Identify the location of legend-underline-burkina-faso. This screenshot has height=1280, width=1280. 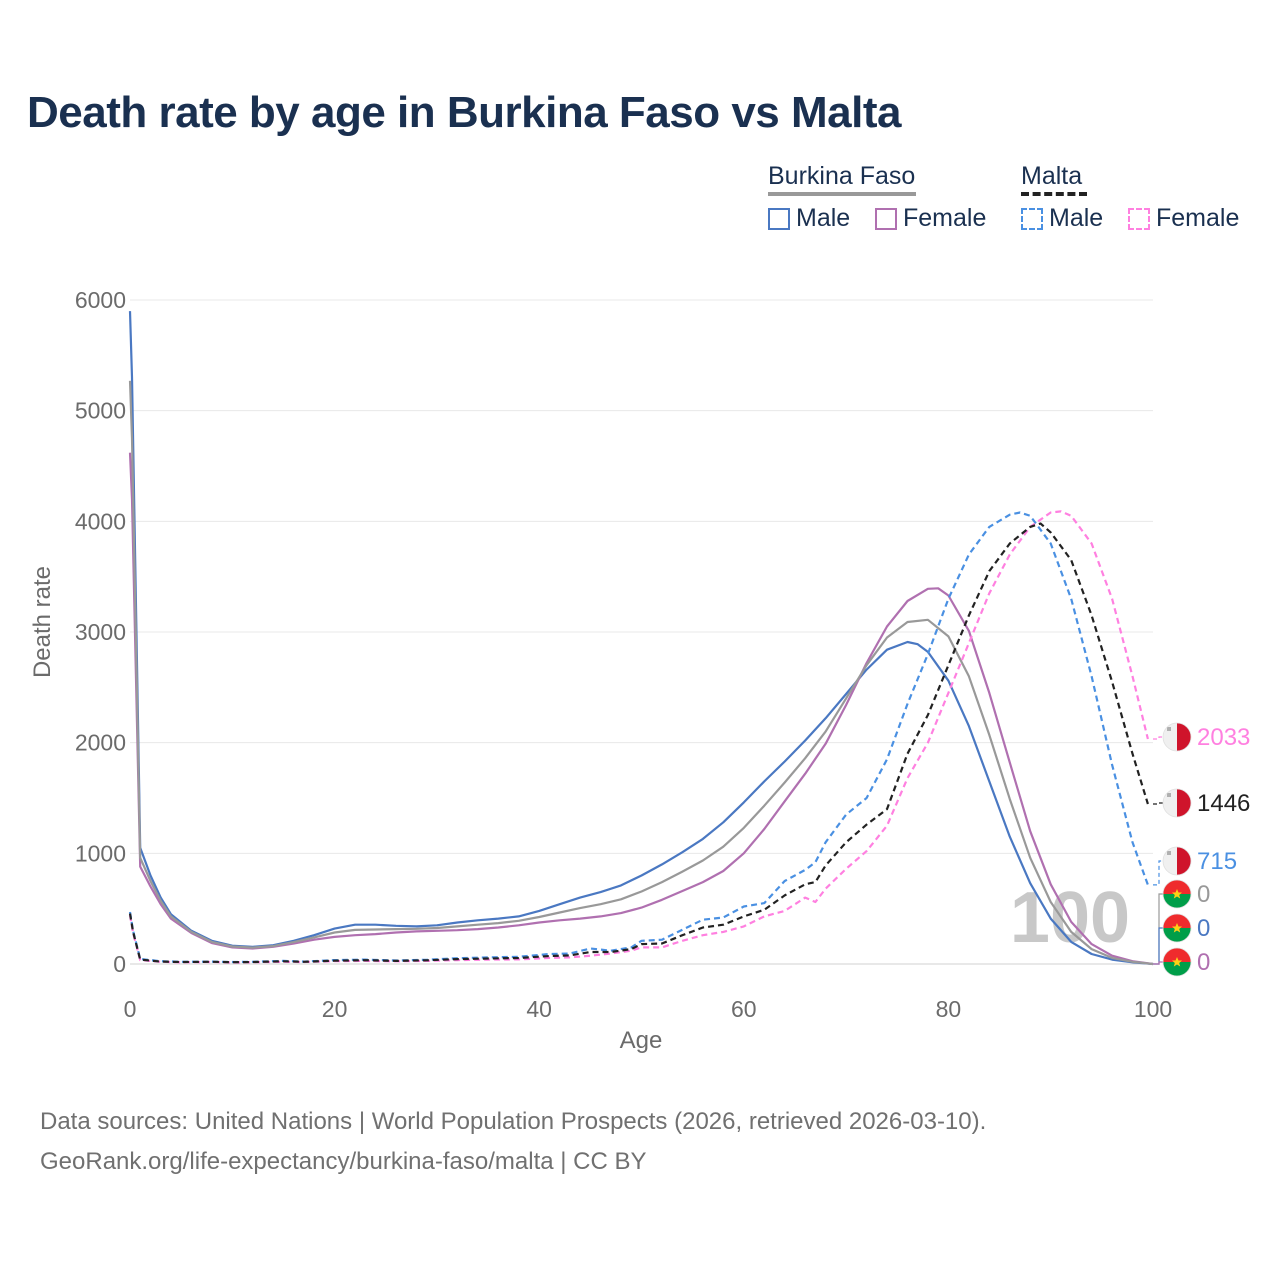
(842, 194).